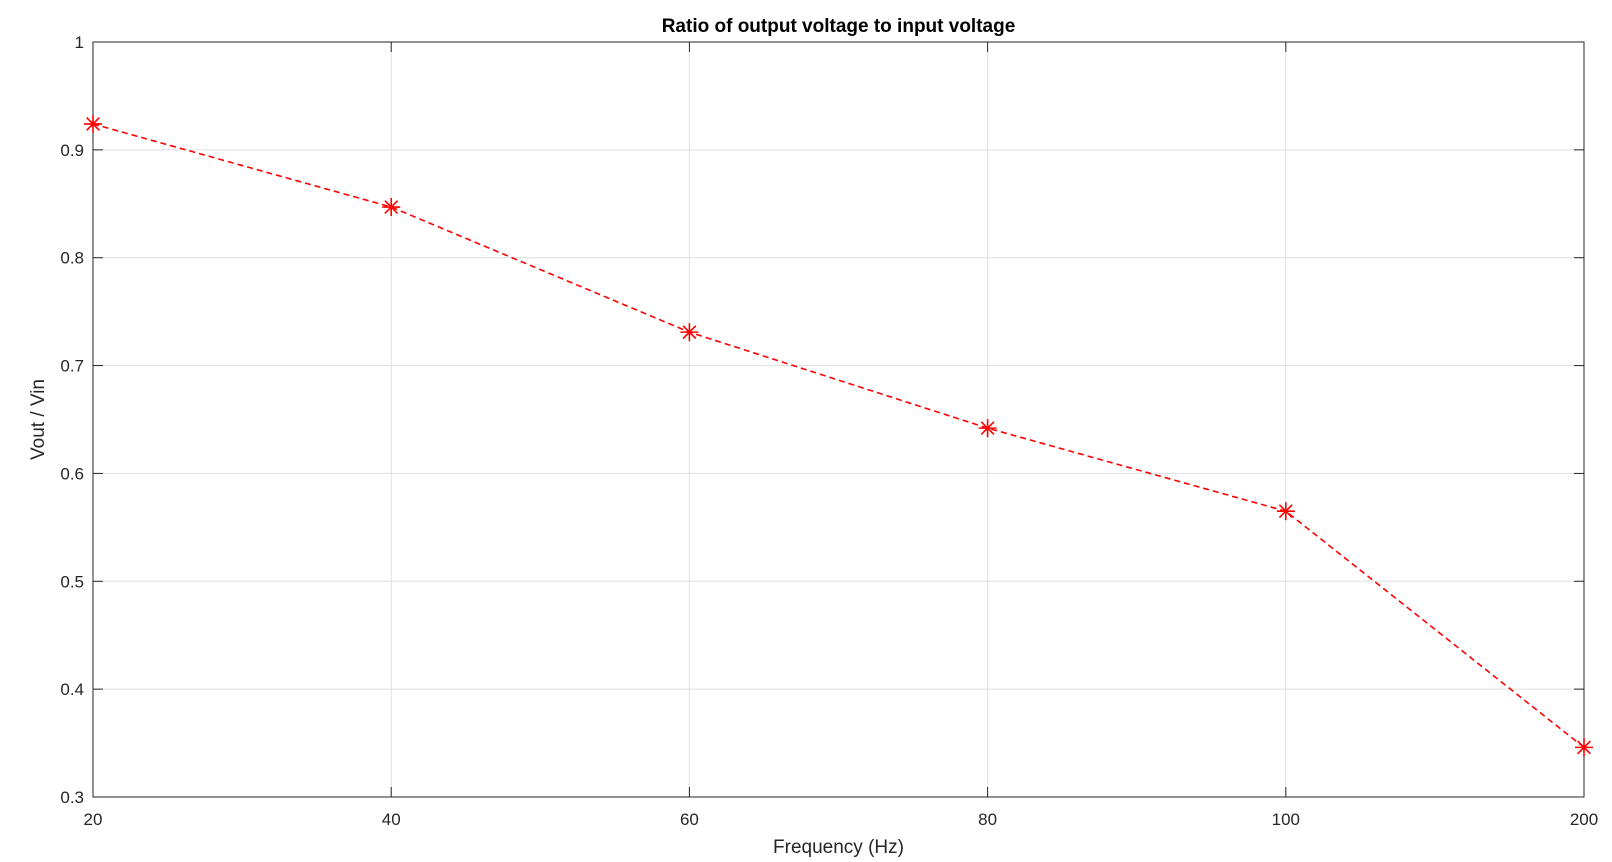 This screenshot has height=862, width=1612. I want to click on x-axis-label: Frequency (Hz), so click(838, 847).